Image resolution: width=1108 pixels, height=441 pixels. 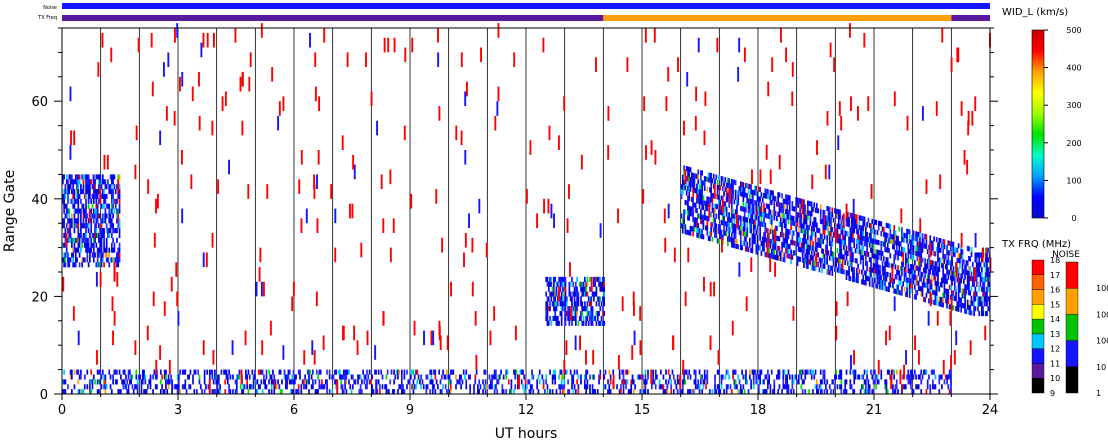 I want to click on txfreq-colorbar-box, so click(x=1038, y=386).